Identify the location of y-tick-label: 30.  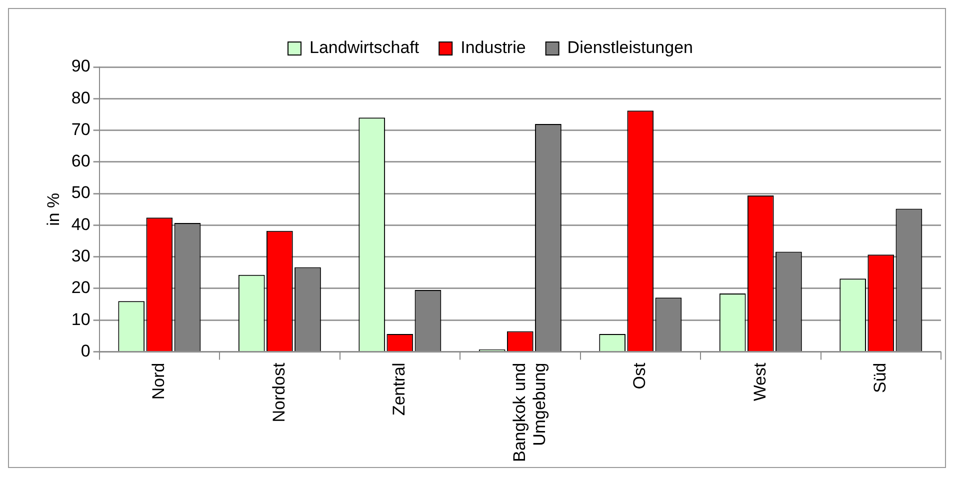
(80, 256).